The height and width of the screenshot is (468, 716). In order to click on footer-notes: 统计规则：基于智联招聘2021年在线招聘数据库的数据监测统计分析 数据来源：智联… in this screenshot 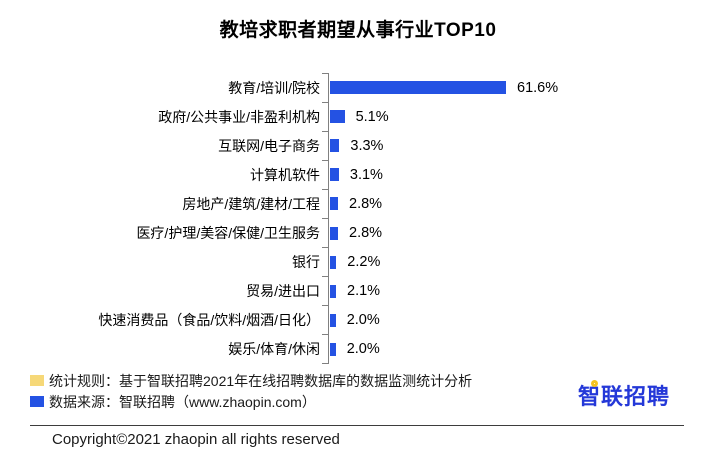, I will do `click(251, 392)`.